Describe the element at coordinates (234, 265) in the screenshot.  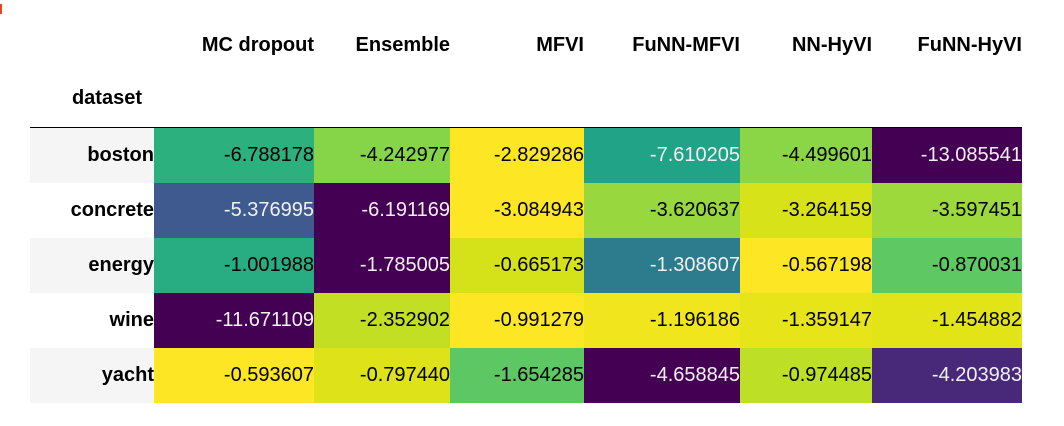
I see `table-cell: -1.001988` at that location.